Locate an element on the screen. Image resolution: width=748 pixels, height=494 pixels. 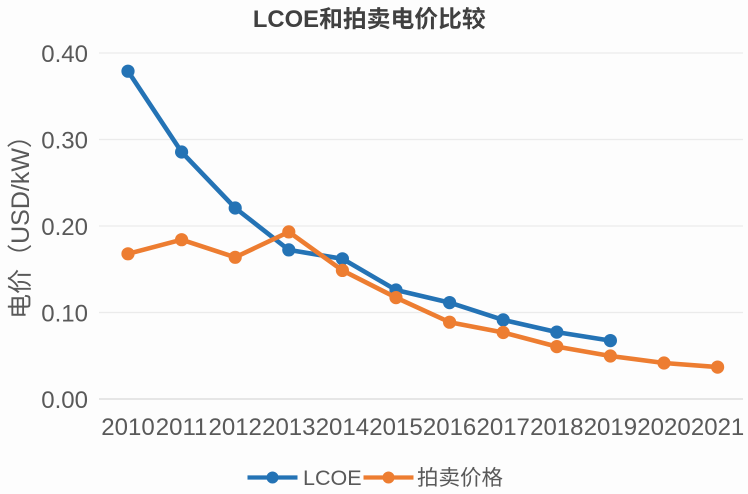
svg-text: 2018 is located at coordinates (556, 427).